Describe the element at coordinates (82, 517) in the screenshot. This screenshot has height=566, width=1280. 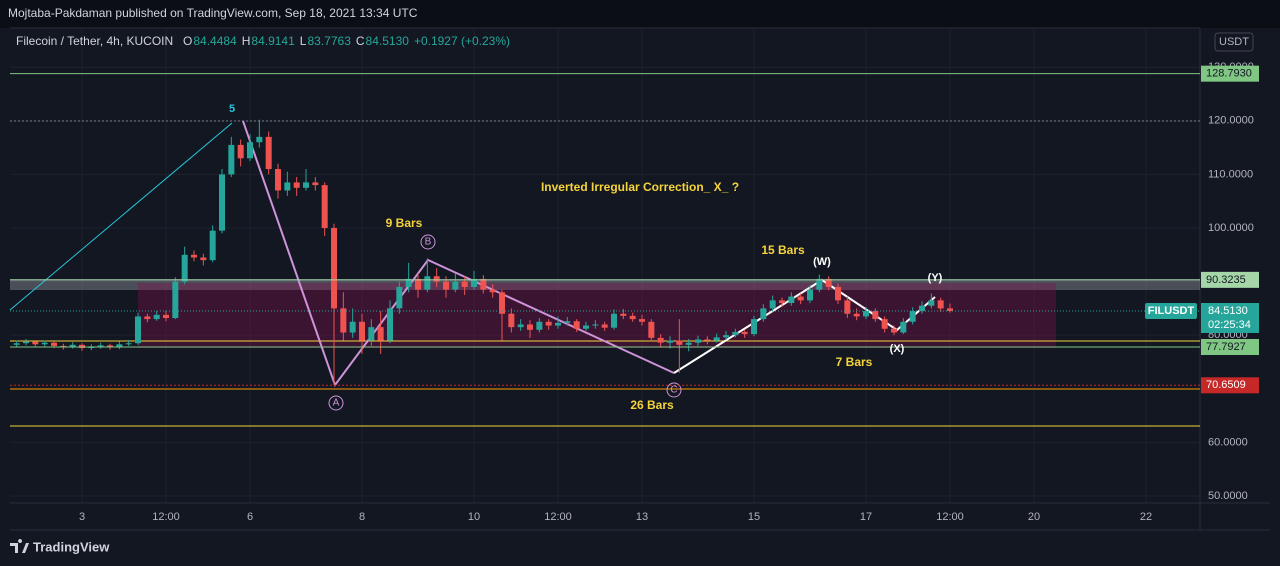
I see `x-tick-label: 3` at that location.